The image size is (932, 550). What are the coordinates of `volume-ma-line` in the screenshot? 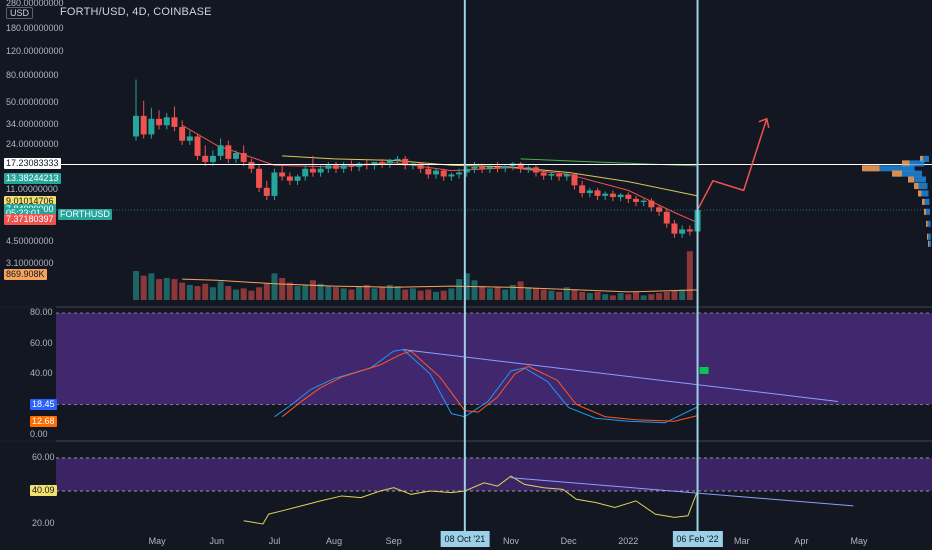 It's located at (440, 285).